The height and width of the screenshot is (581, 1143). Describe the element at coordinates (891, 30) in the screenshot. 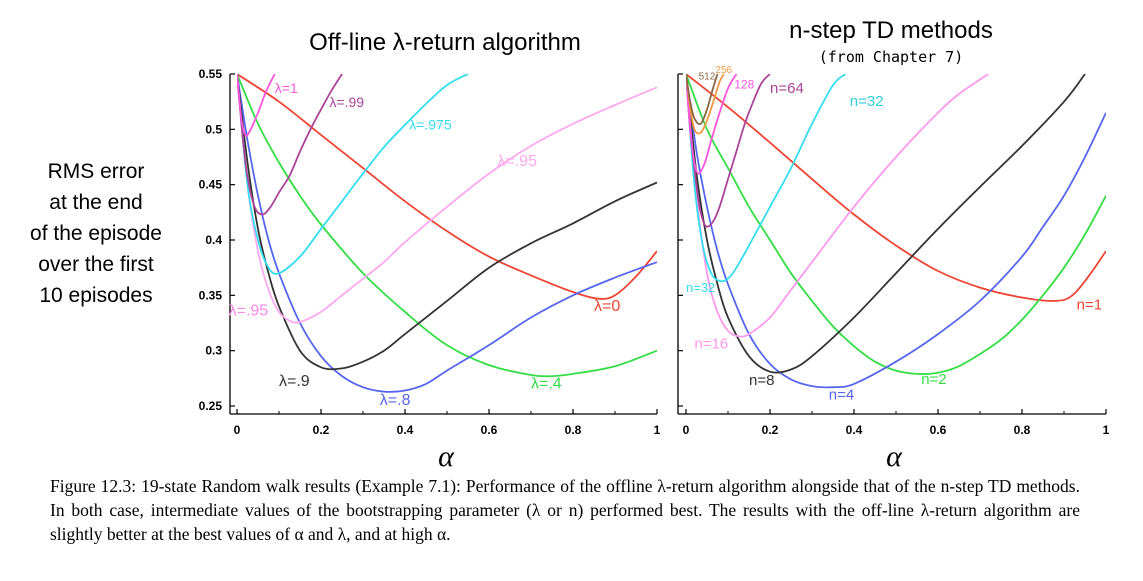

I see `panel-title: n-step TD methods` at that location.